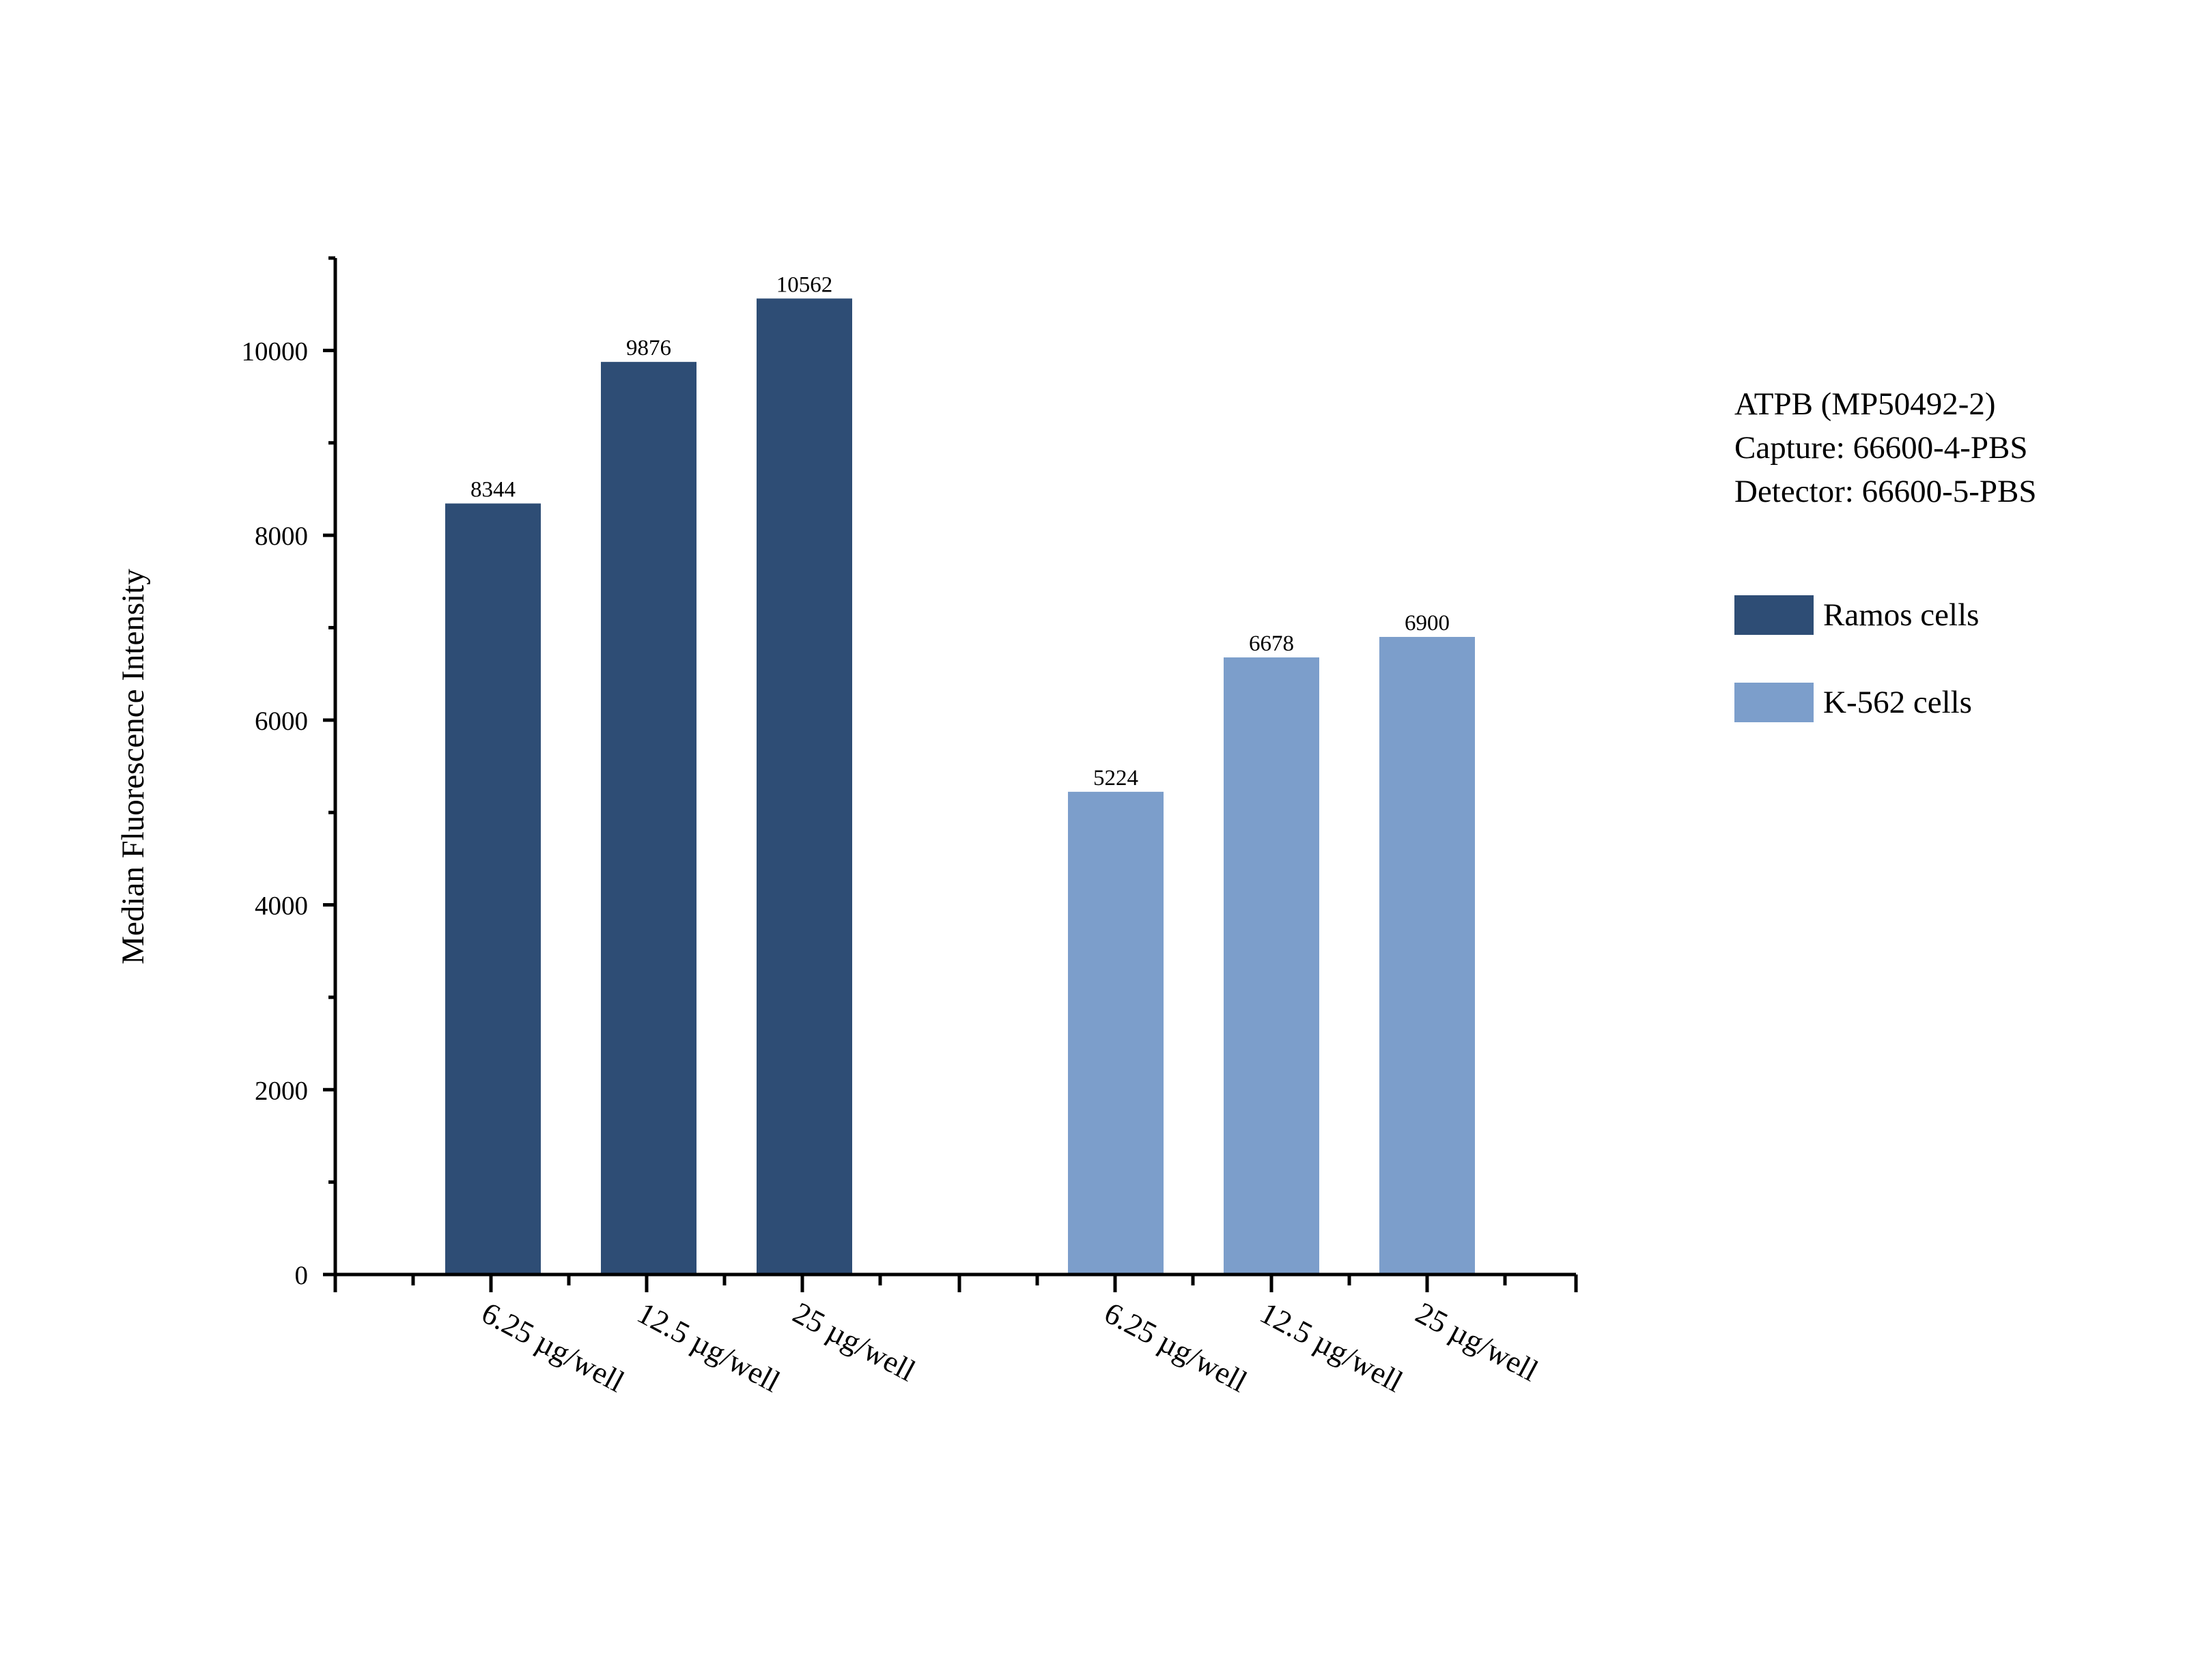  Describe the element at coordinates (1897, 702) in the screenshot. I see `legend-label-k562: K-562 cells` at that location.